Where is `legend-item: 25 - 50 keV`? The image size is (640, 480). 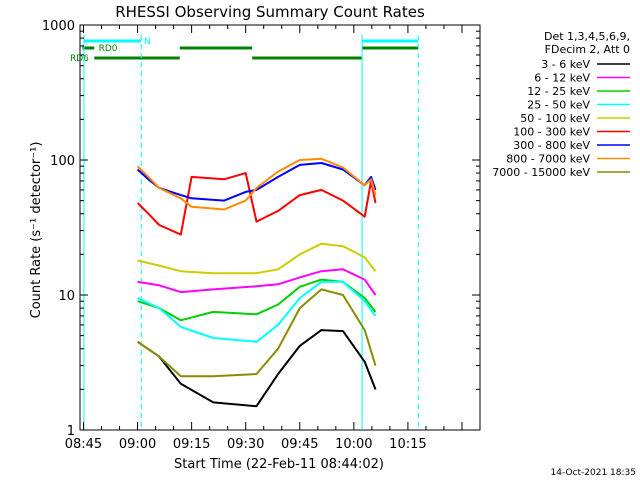
legend-item: 25 - 50 keV is located at coordinates (578, 105).